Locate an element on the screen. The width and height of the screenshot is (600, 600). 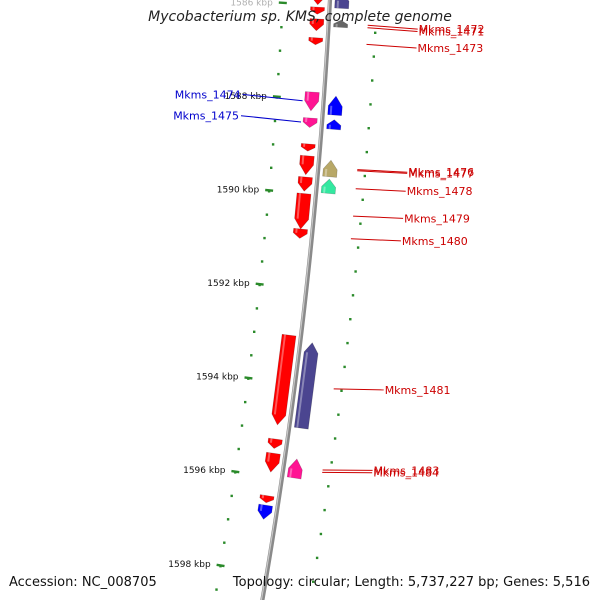
genome-backbone is located at coordinates (296, 300).